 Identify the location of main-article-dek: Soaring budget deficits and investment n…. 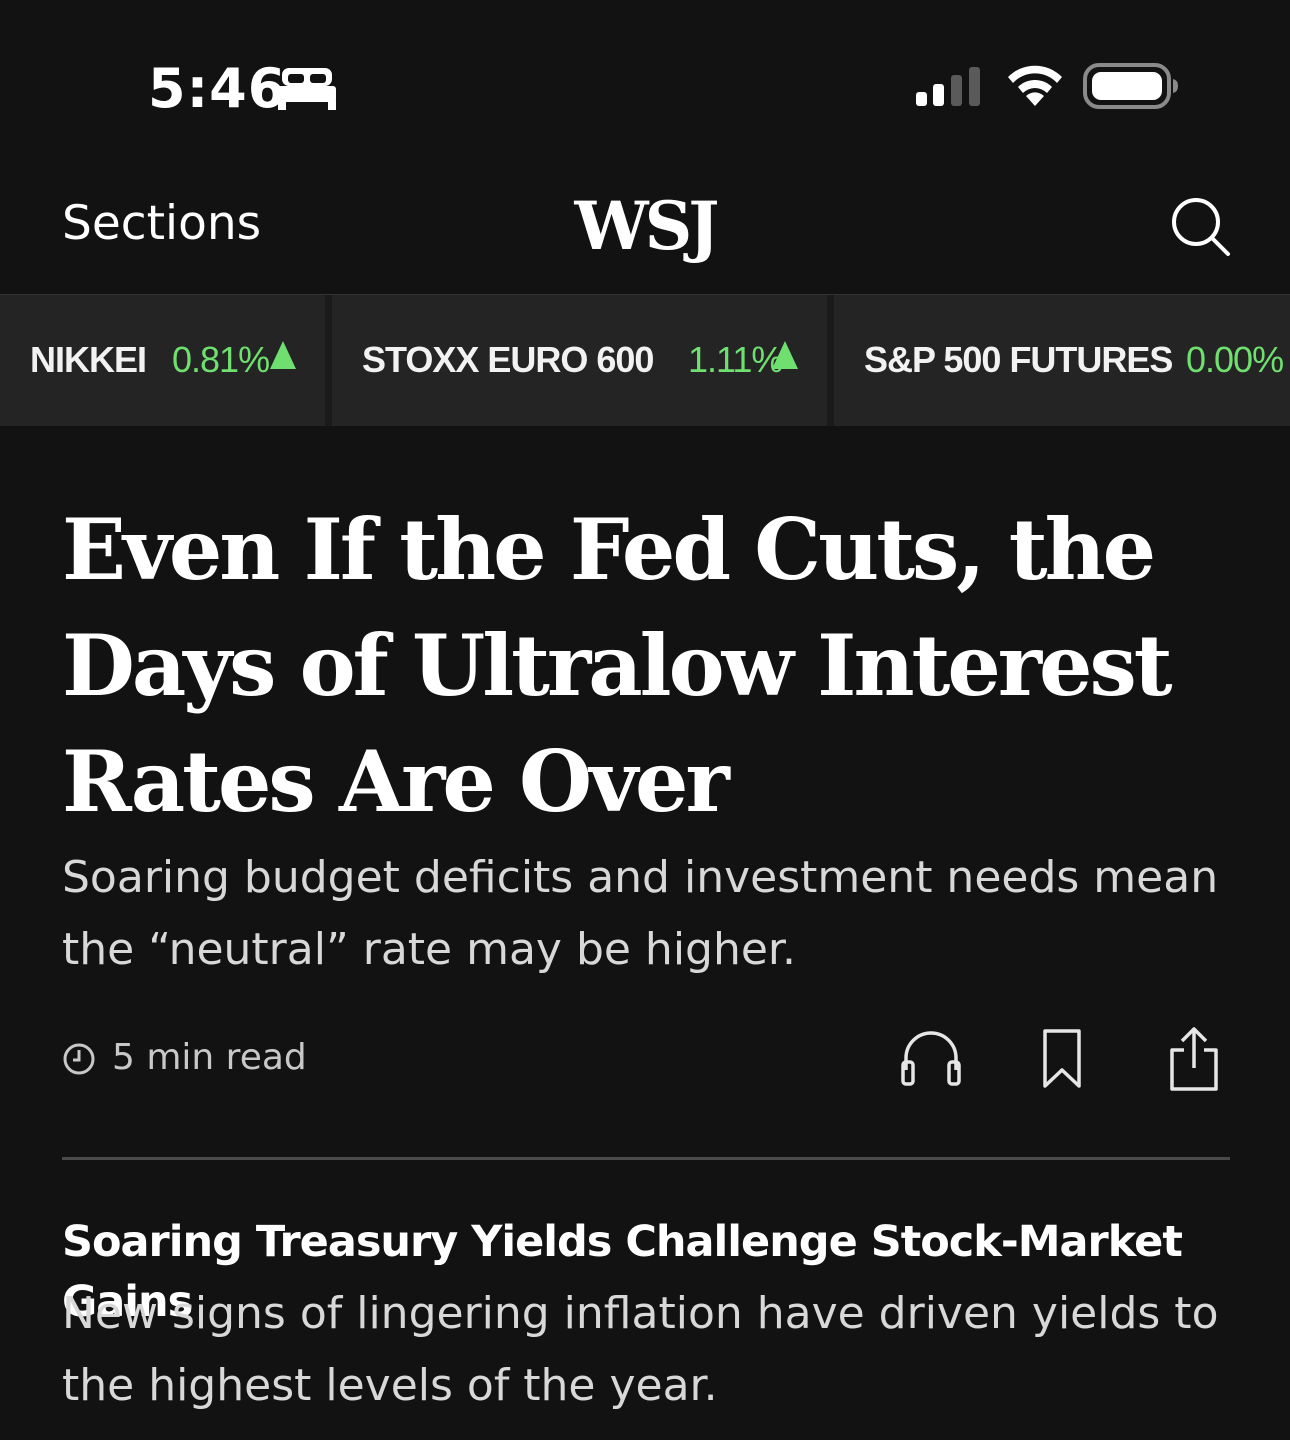
(640, 913).